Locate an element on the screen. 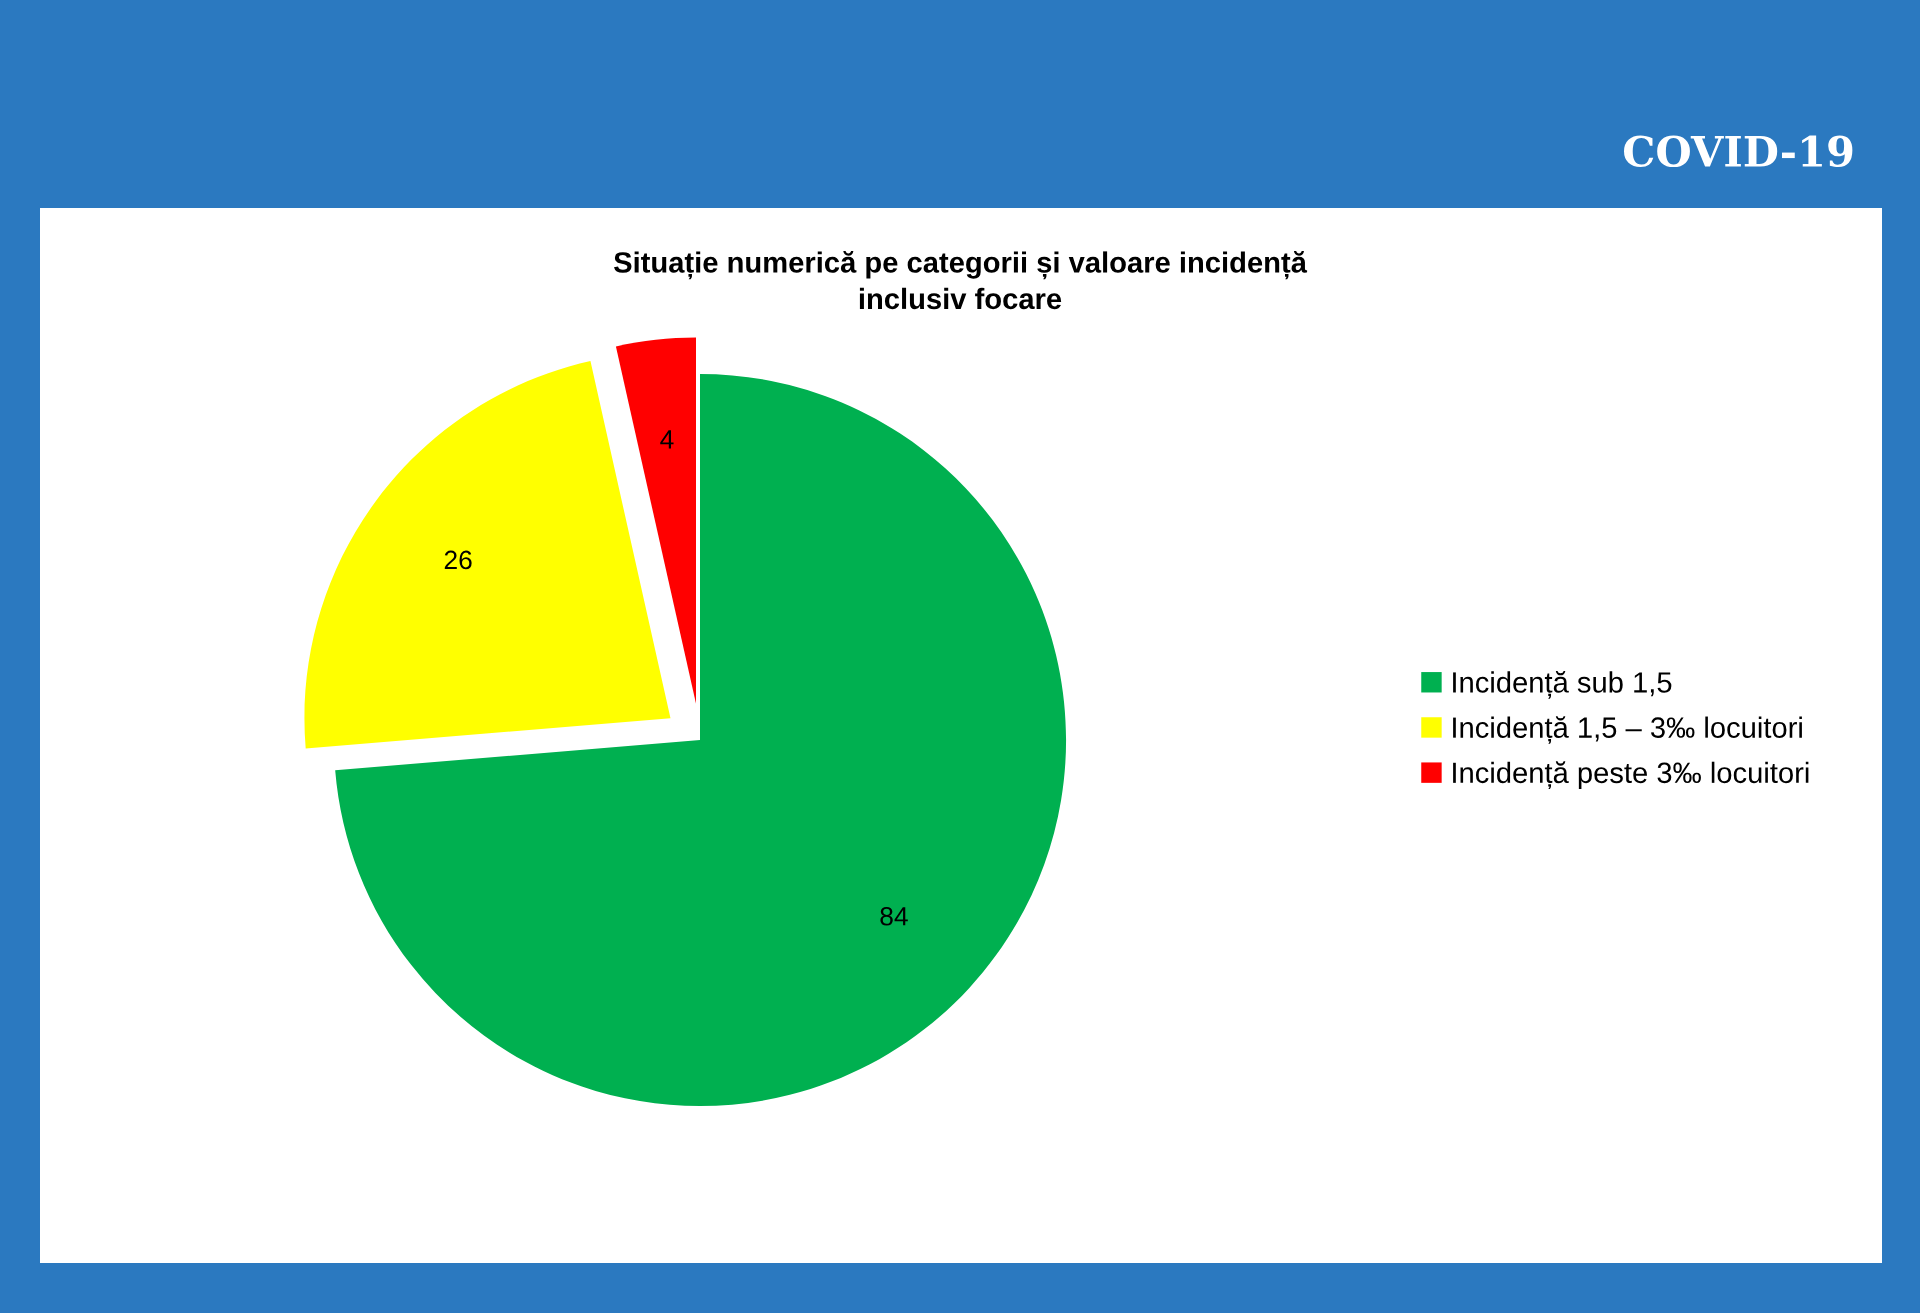  data-label: 84 is located at coordinates (894, 916).